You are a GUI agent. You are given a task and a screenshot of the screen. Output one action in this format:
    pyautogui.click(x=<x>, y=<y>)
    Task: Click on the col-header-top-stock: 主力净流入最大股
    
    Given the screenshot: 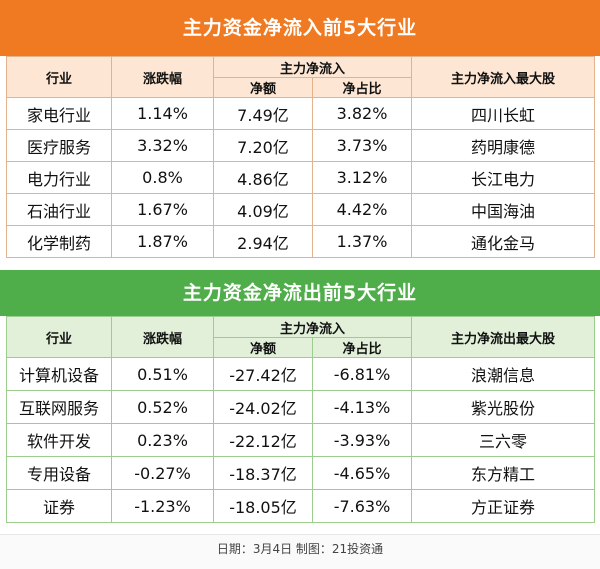 What is the action you would take?
    pyautogui.click(x=503, y=77)
    